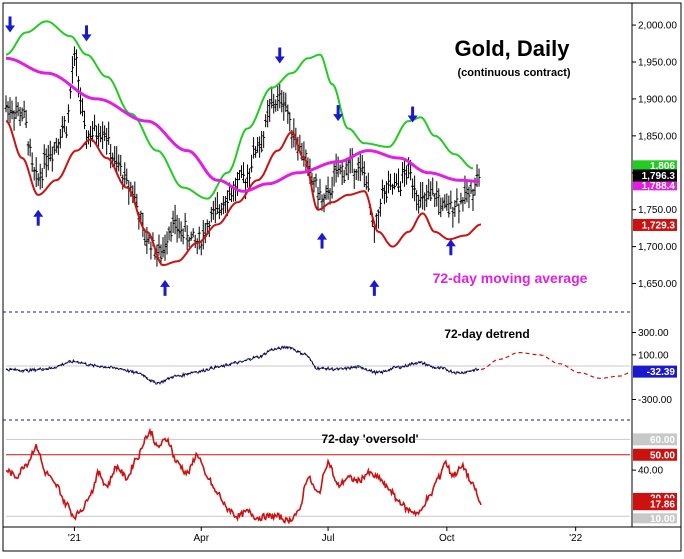 The height and width of the screenshot is (559, 684). Describe the element at coordinates (201, 538) in the screenshot. I see `x-tick-label: Apr` at that location.